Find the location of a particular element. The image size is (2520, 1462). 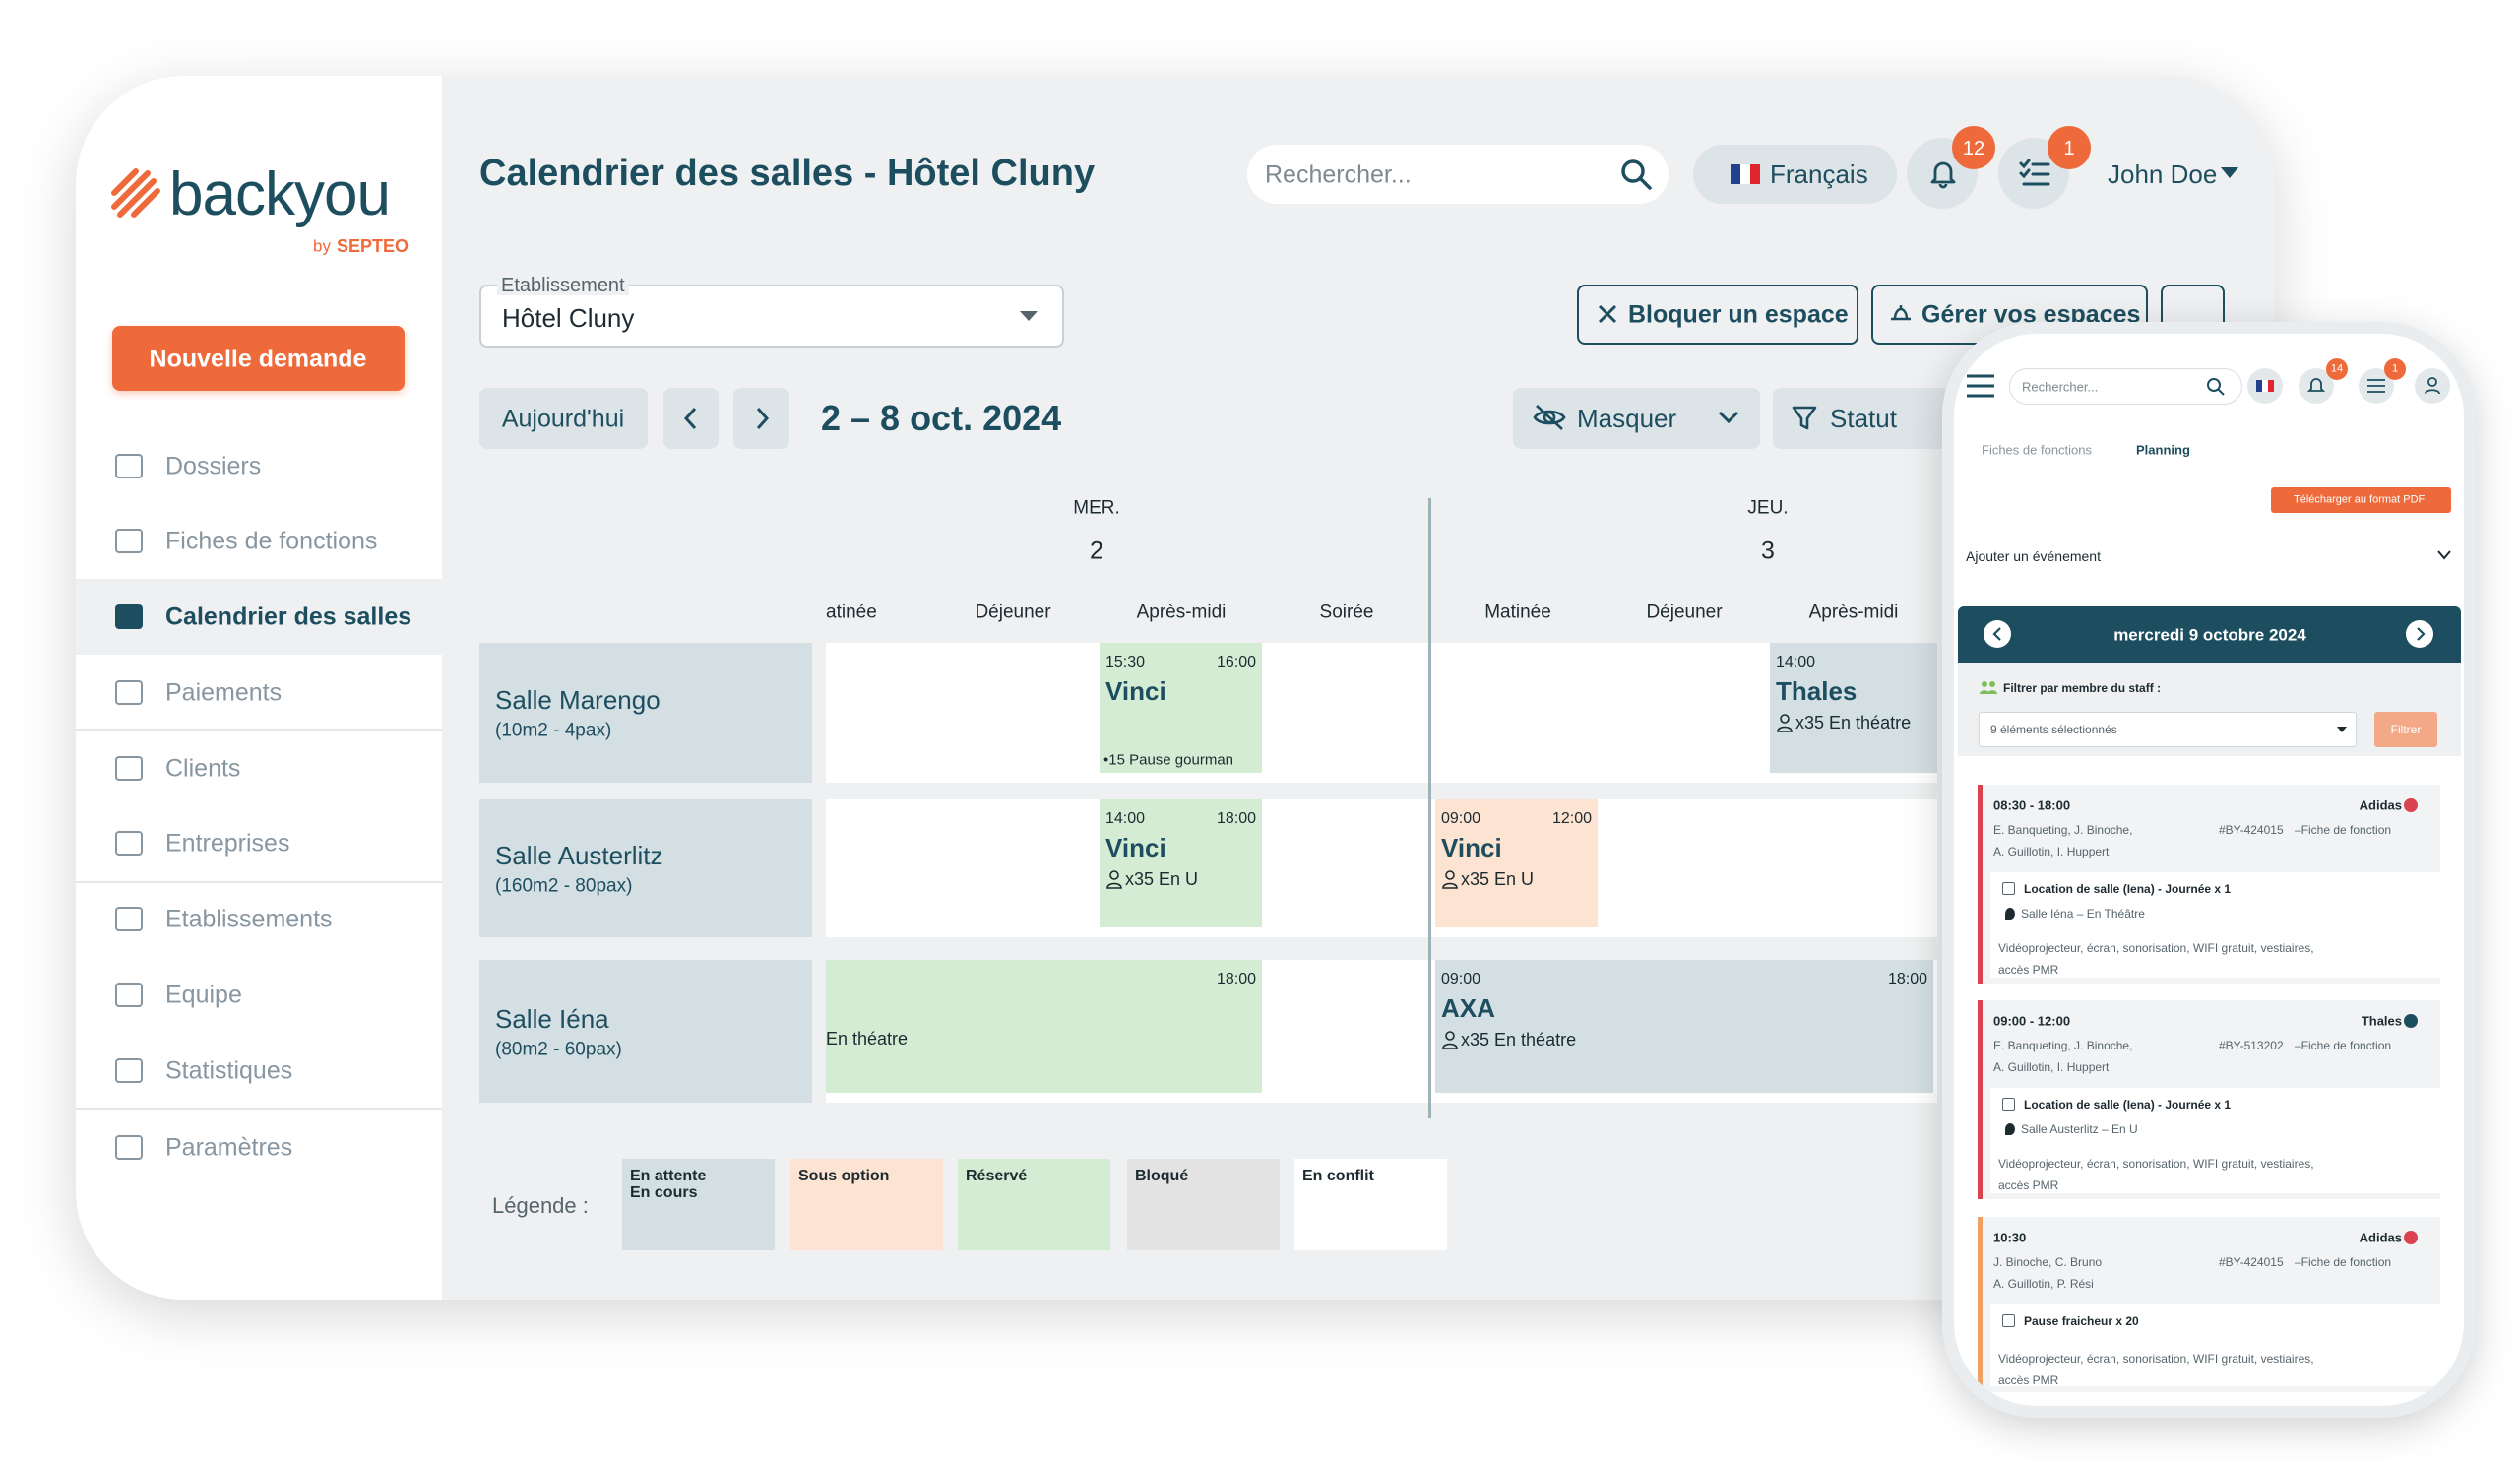

prev-button is located at coordinates (691, 418).